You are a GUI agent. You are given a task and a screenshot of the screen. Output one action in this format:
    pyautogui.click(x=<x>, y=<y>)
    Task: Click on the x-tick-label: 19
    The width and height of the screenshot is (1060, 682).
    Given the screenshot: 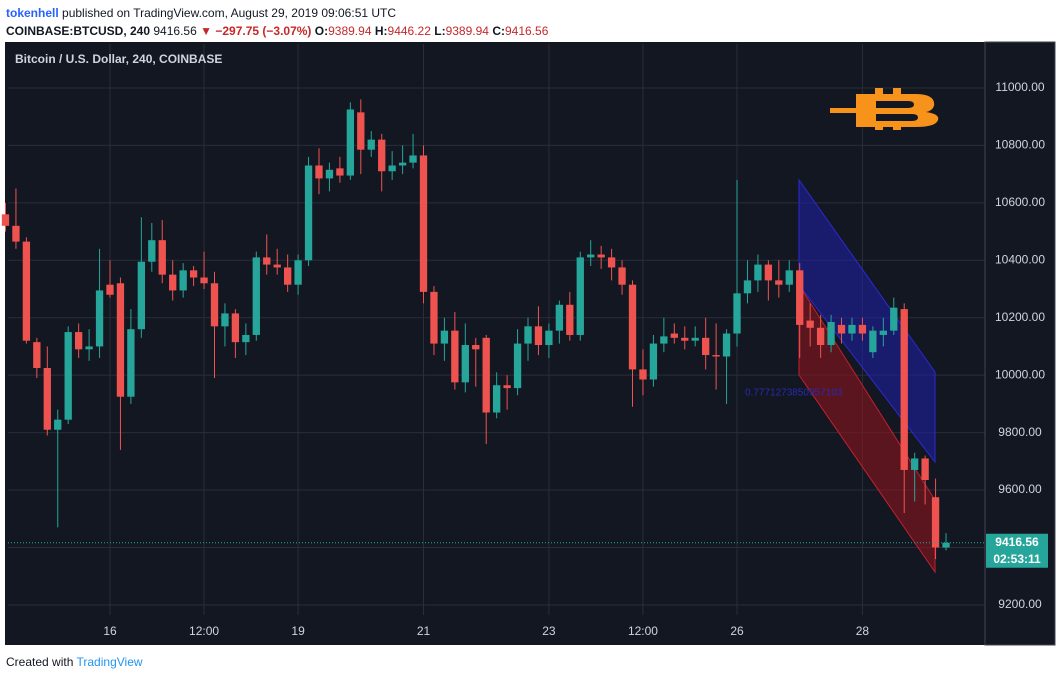 What is the action you would take?
    pyautogui.click(x=298, y=631)
    